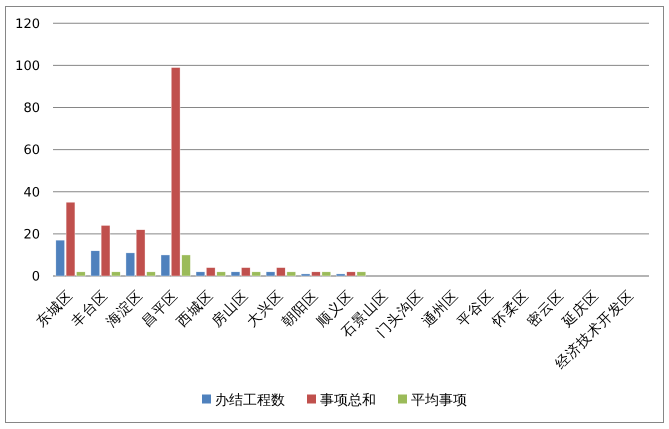  What do you see at coordinates (250, 400) in the screenshot?
I see `legend-label: 办结工程数` at bounding box center [250, 400].